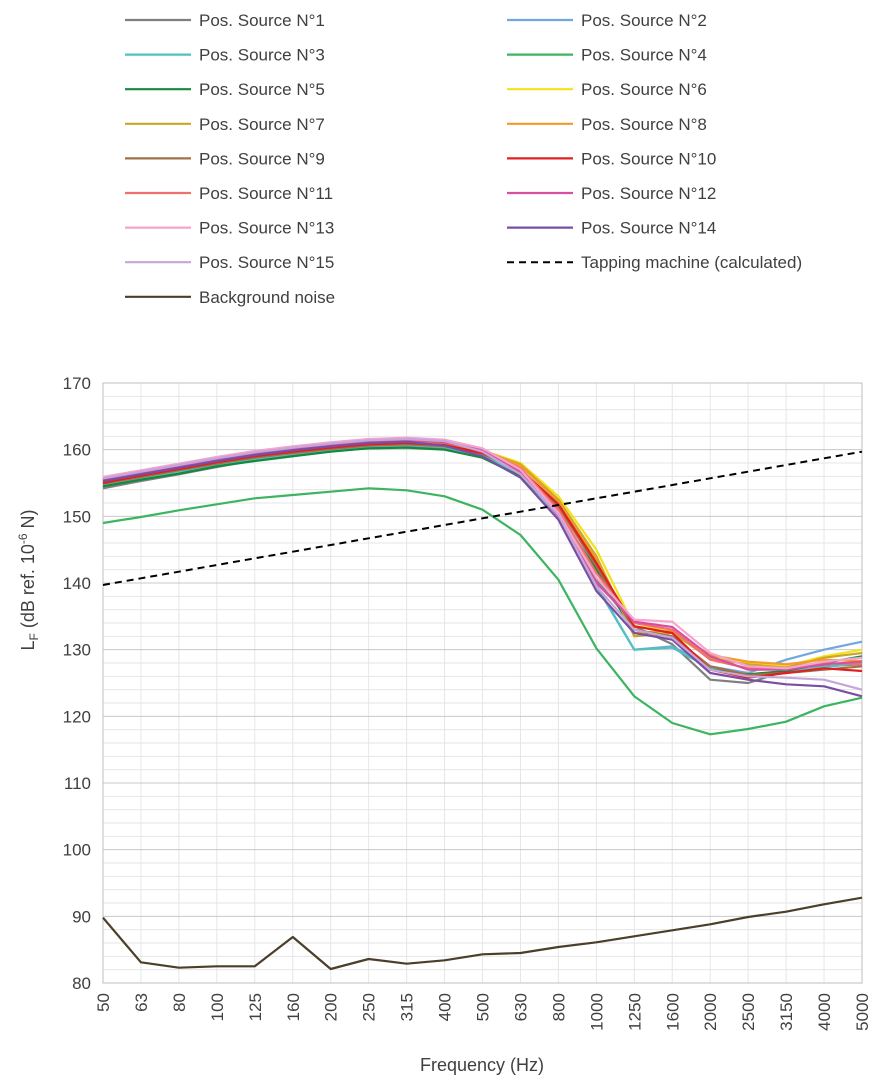 This screenshot has height=1081, width=873. I want to click on legend-label: Pos. Source N°2, so click(644, 20).